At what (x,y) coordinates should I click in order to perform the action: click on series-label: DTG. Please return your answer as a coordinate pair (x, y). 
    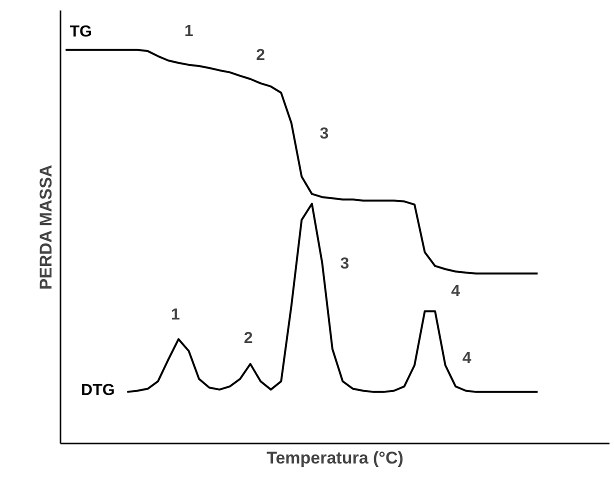
    Looking at the image, I should click on (98, 390).